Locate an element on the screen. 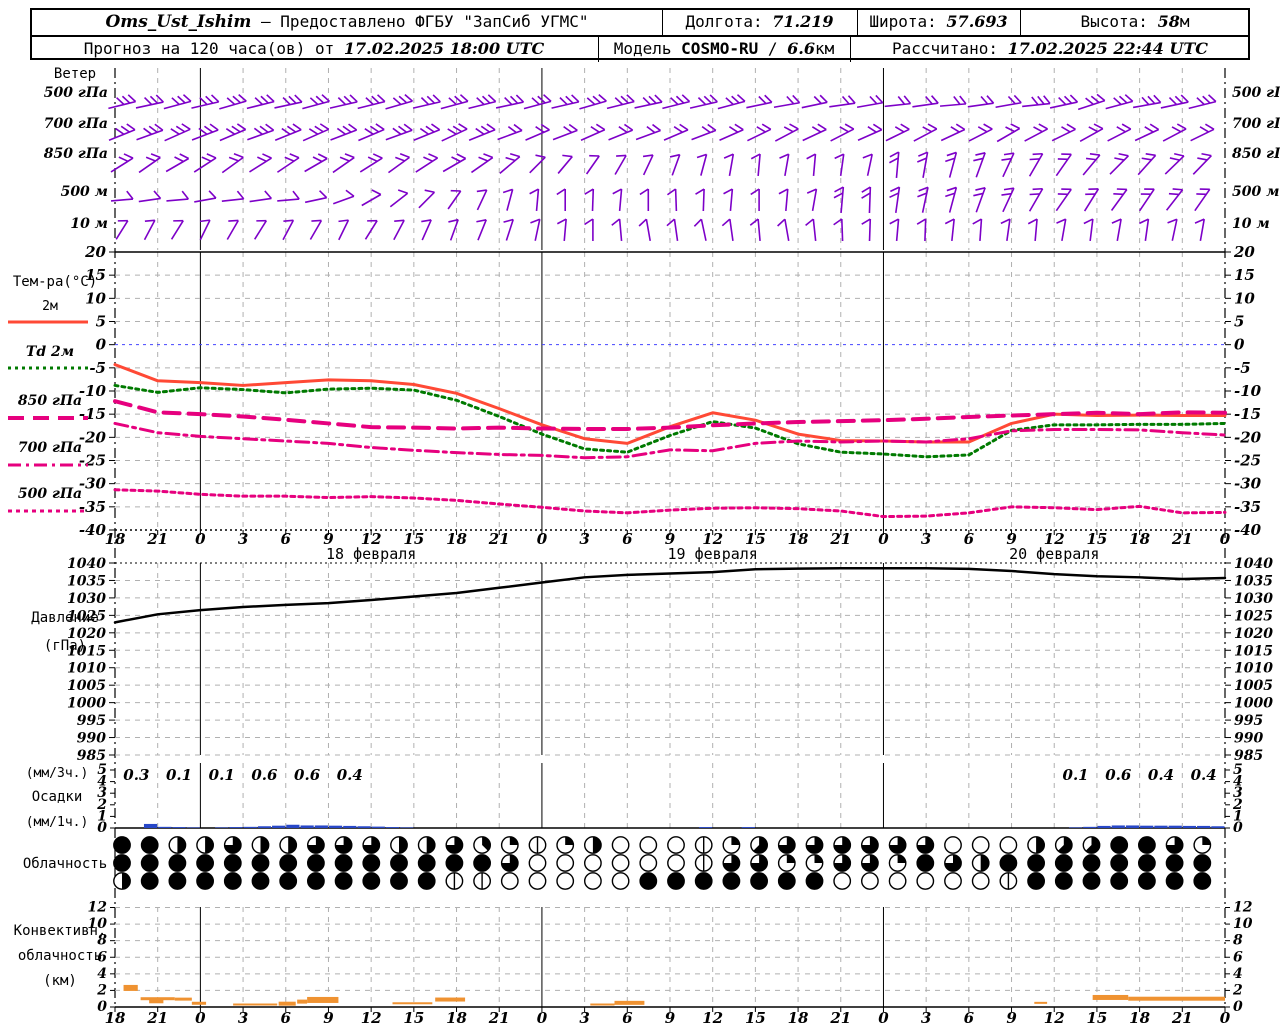  pressure-ytick-right: 1020 is located at coordinates (1253, 634).